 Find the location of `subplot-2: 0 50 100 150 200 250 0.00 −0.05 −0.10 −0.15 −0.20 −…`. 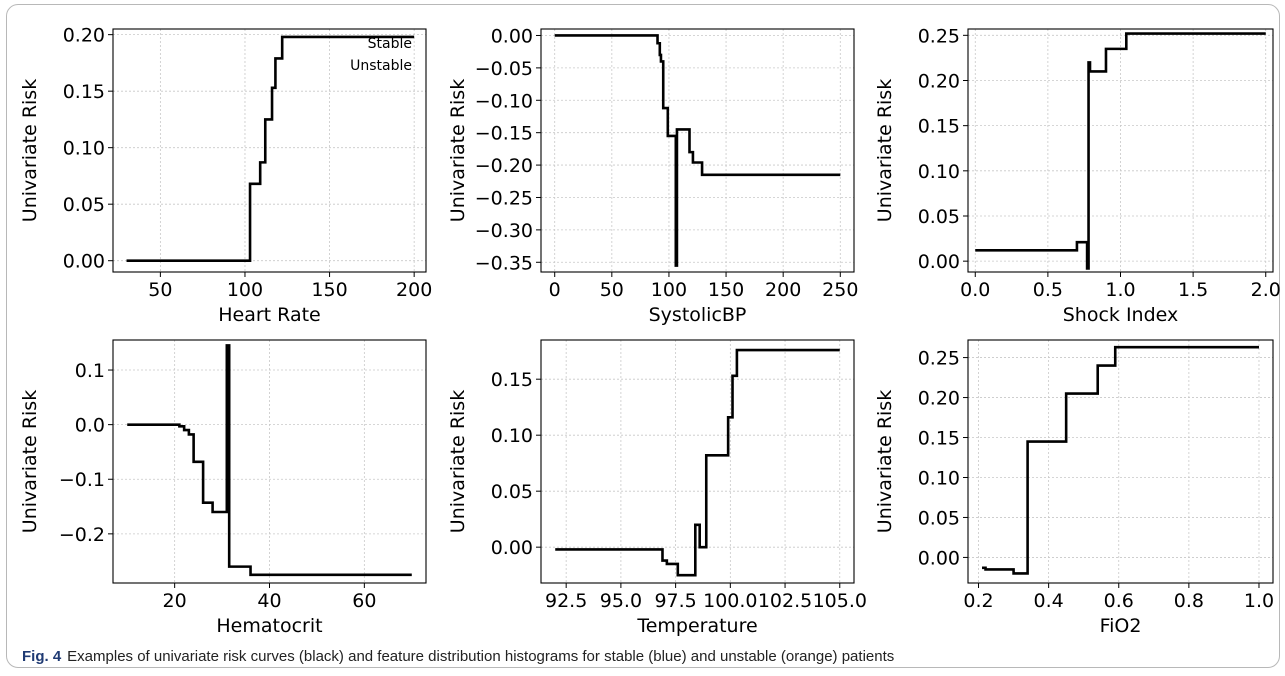

subplot-2: 0 50 100 150 200 250 0.00 −0.05 −0.10 −0.15 −0.20 −… is located at coordinates (652, 175).